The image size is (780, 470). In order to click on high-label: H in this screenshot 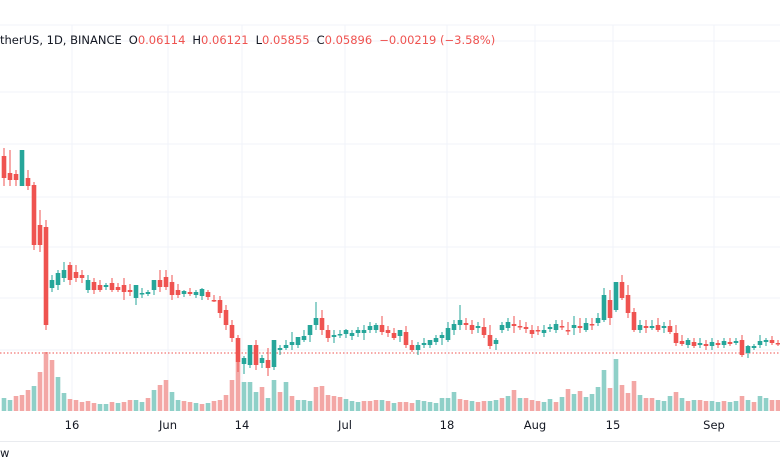, I will do `click(197, 40)`.